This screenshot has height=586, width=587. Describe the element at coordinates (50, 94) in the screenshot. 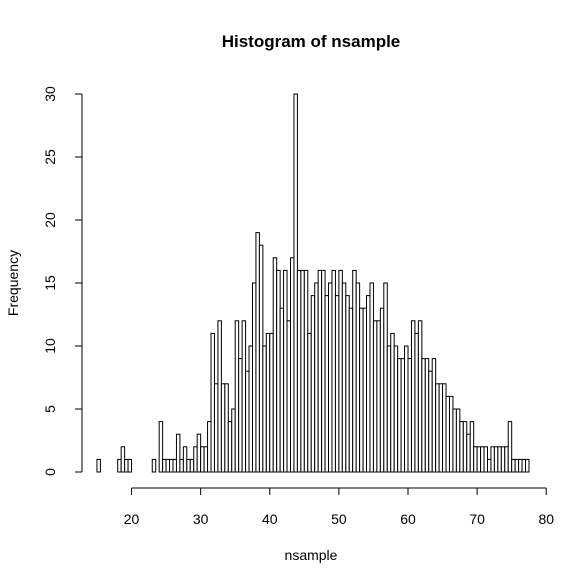

I see `y-tick-label: 30` at that location.